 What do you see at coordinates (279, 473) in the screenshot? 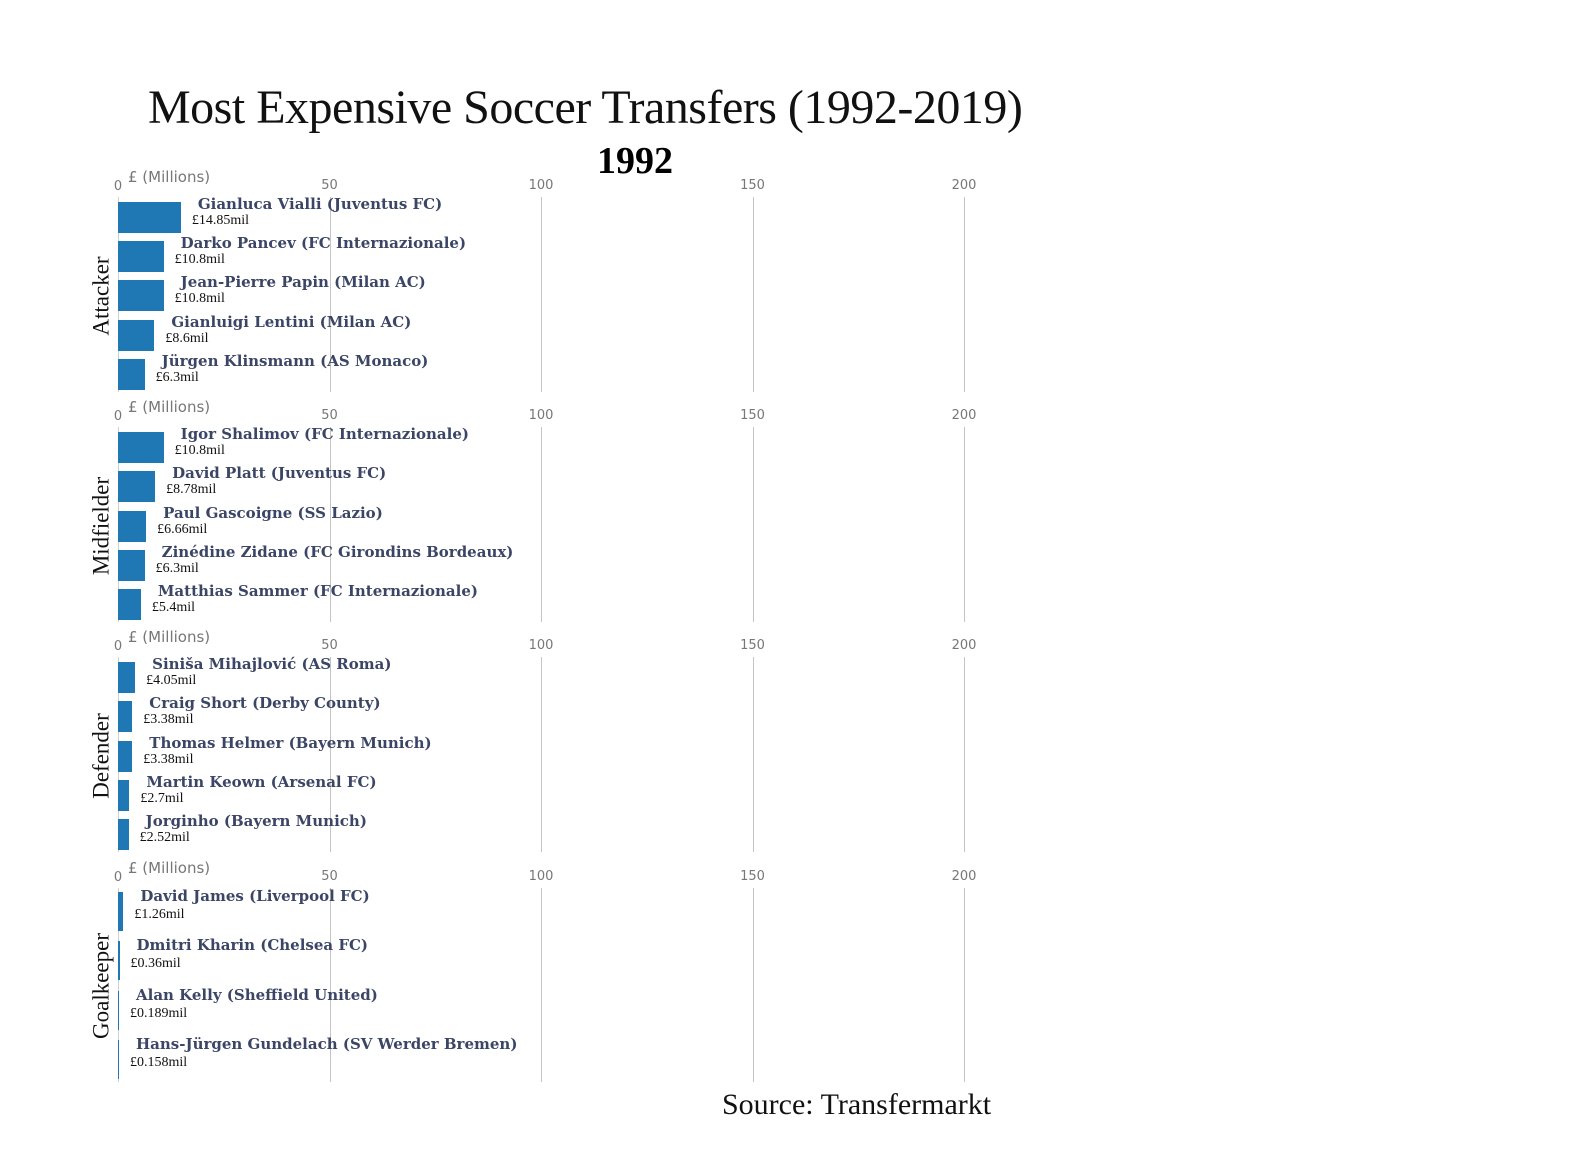
I see `player-name-label: David Platt (Juventus FC)` at bounding box center [279, 473].